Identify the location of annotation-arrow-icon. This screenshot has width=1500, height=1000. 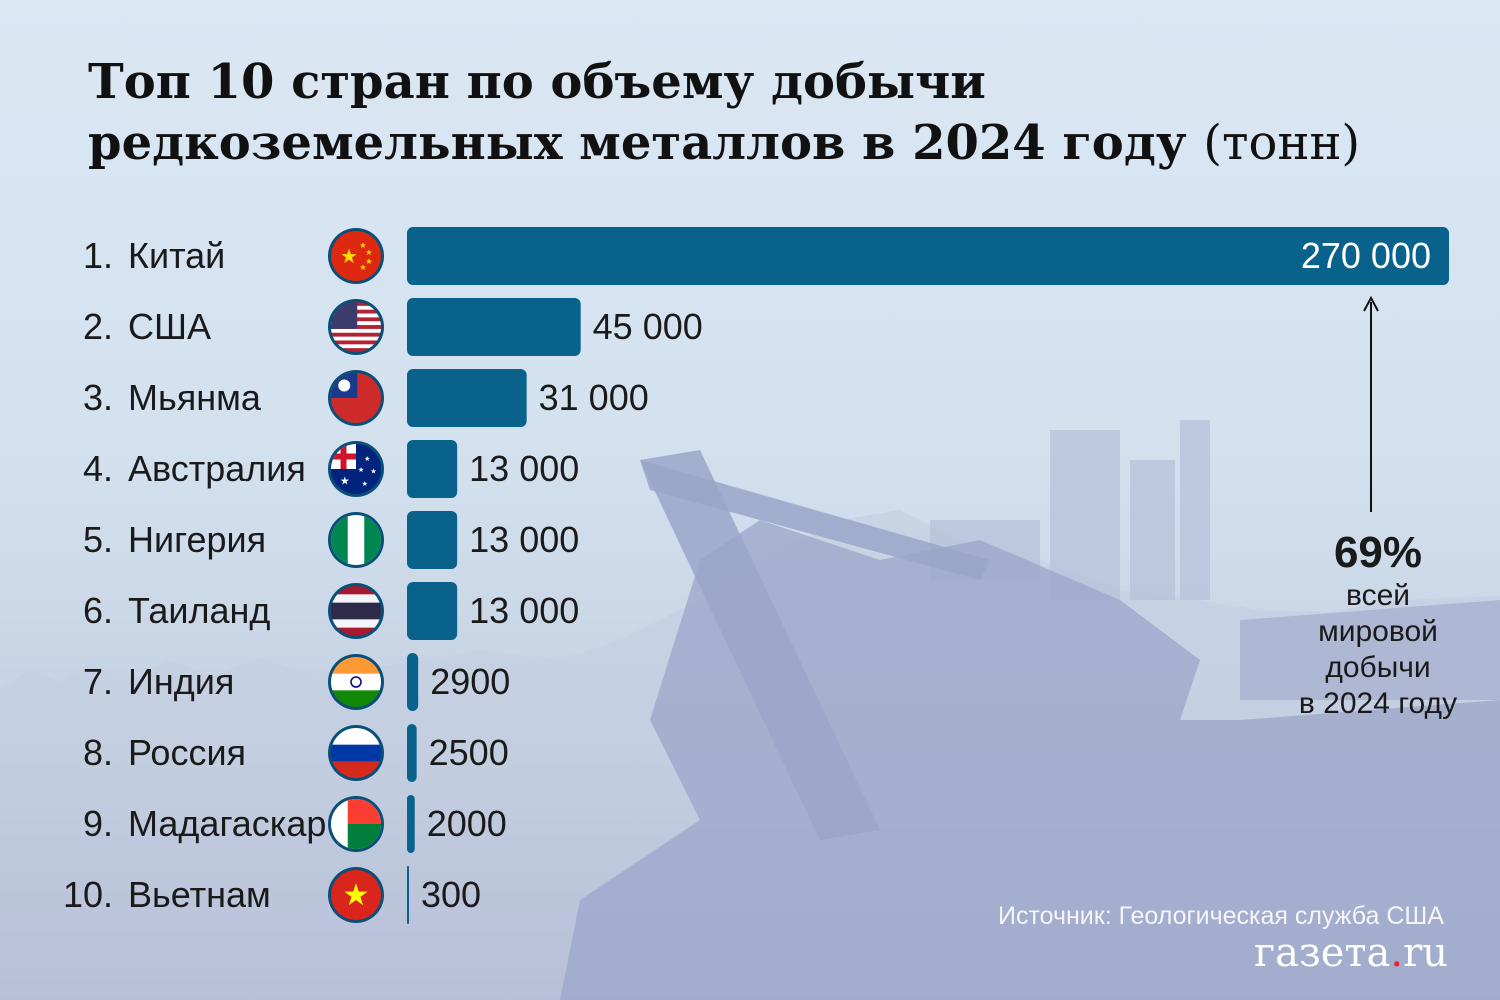
(1371, 303).